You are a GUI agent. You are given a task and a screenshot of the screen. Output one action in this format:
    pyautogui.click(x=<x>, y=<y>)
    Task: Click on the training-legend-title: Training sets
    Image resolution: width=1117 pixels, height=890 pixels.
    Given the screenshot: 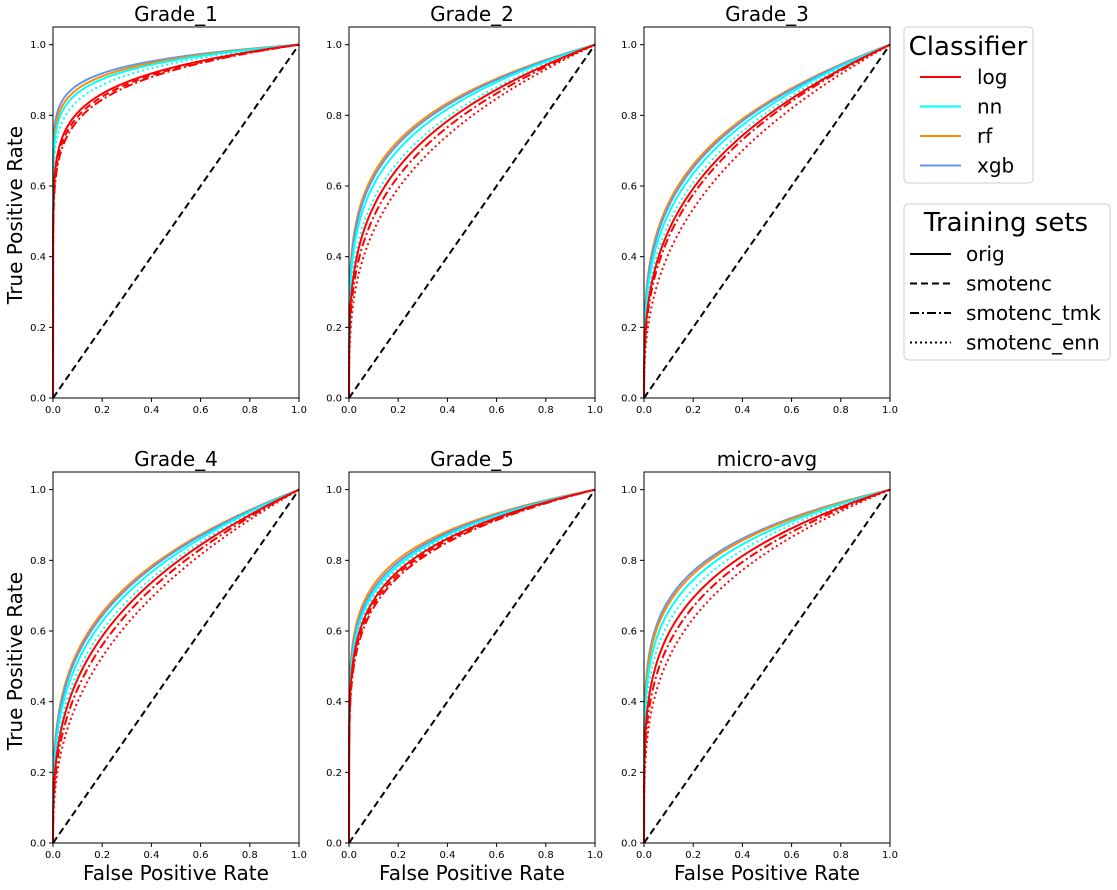 What is the action you would take?
    pyautogui.click(x=1005, y=223)
    